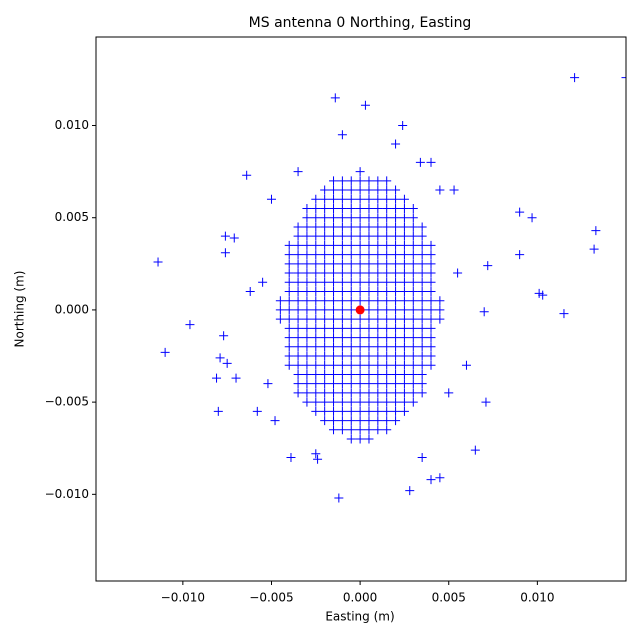 This screenshot has height=644, width=640. I want to click on chart-title: MS antenna 0 Northing, Easting, so click(360, 23).